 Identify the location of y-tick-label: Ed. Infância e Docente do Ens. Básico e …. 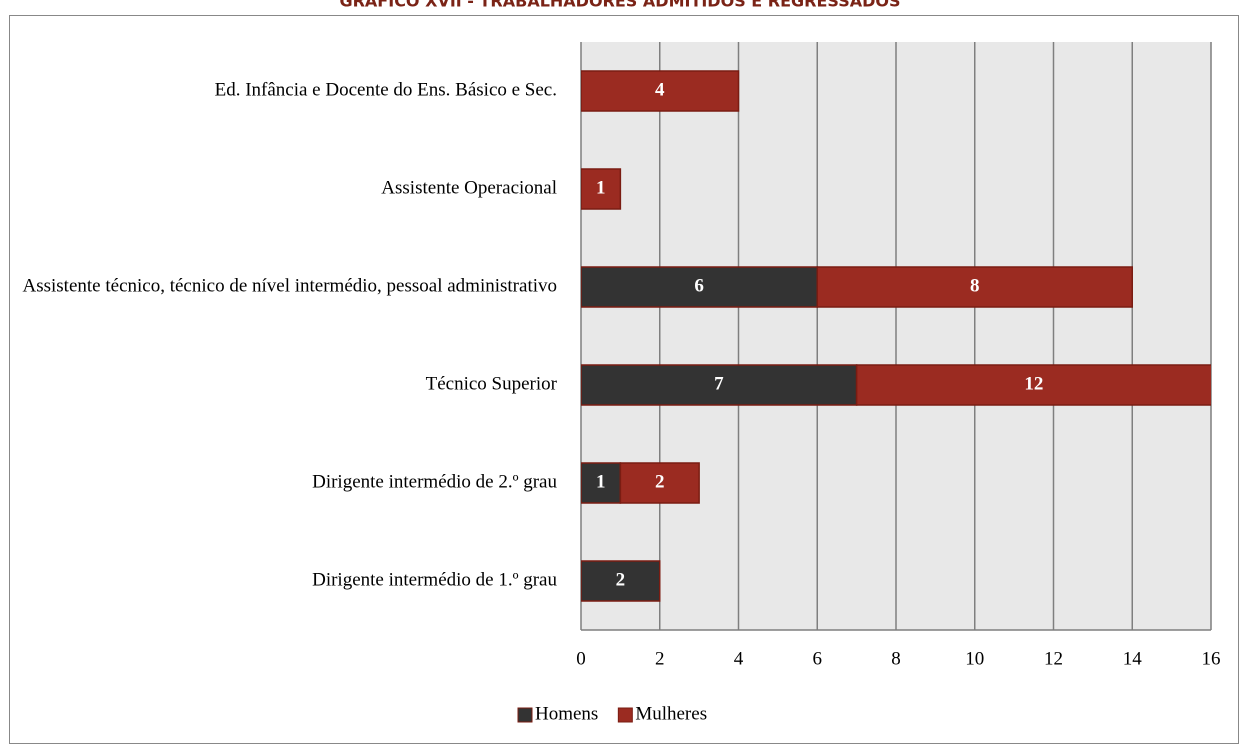
(386, 89).